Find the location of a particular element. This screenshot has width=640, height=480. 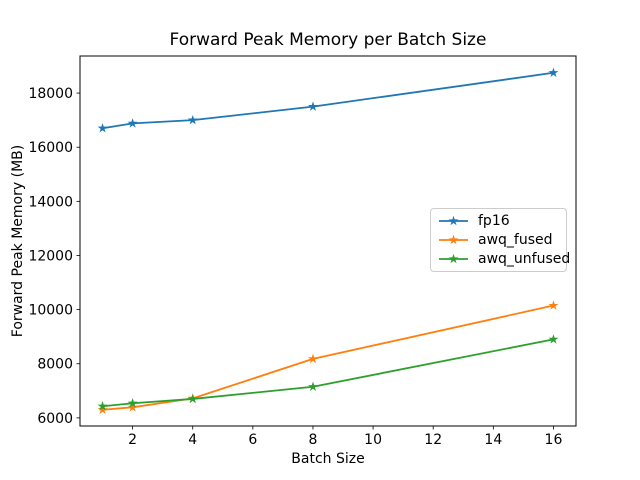

x-tick-label: 8 is located at coordinates (313, 440).